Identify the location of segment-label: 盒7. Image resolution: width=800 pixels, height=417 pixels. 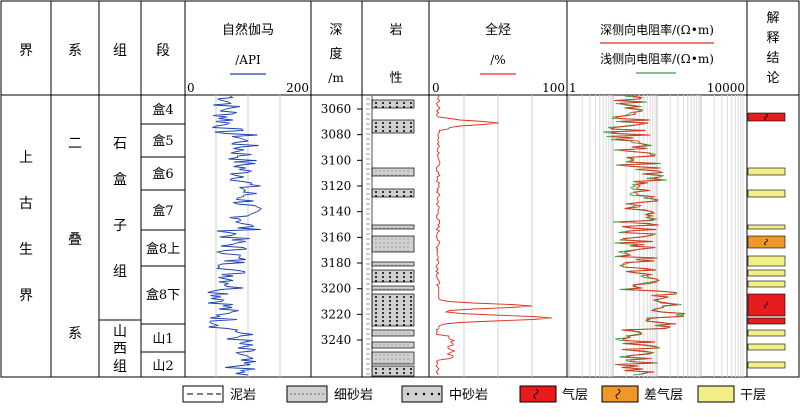
(162, 211).